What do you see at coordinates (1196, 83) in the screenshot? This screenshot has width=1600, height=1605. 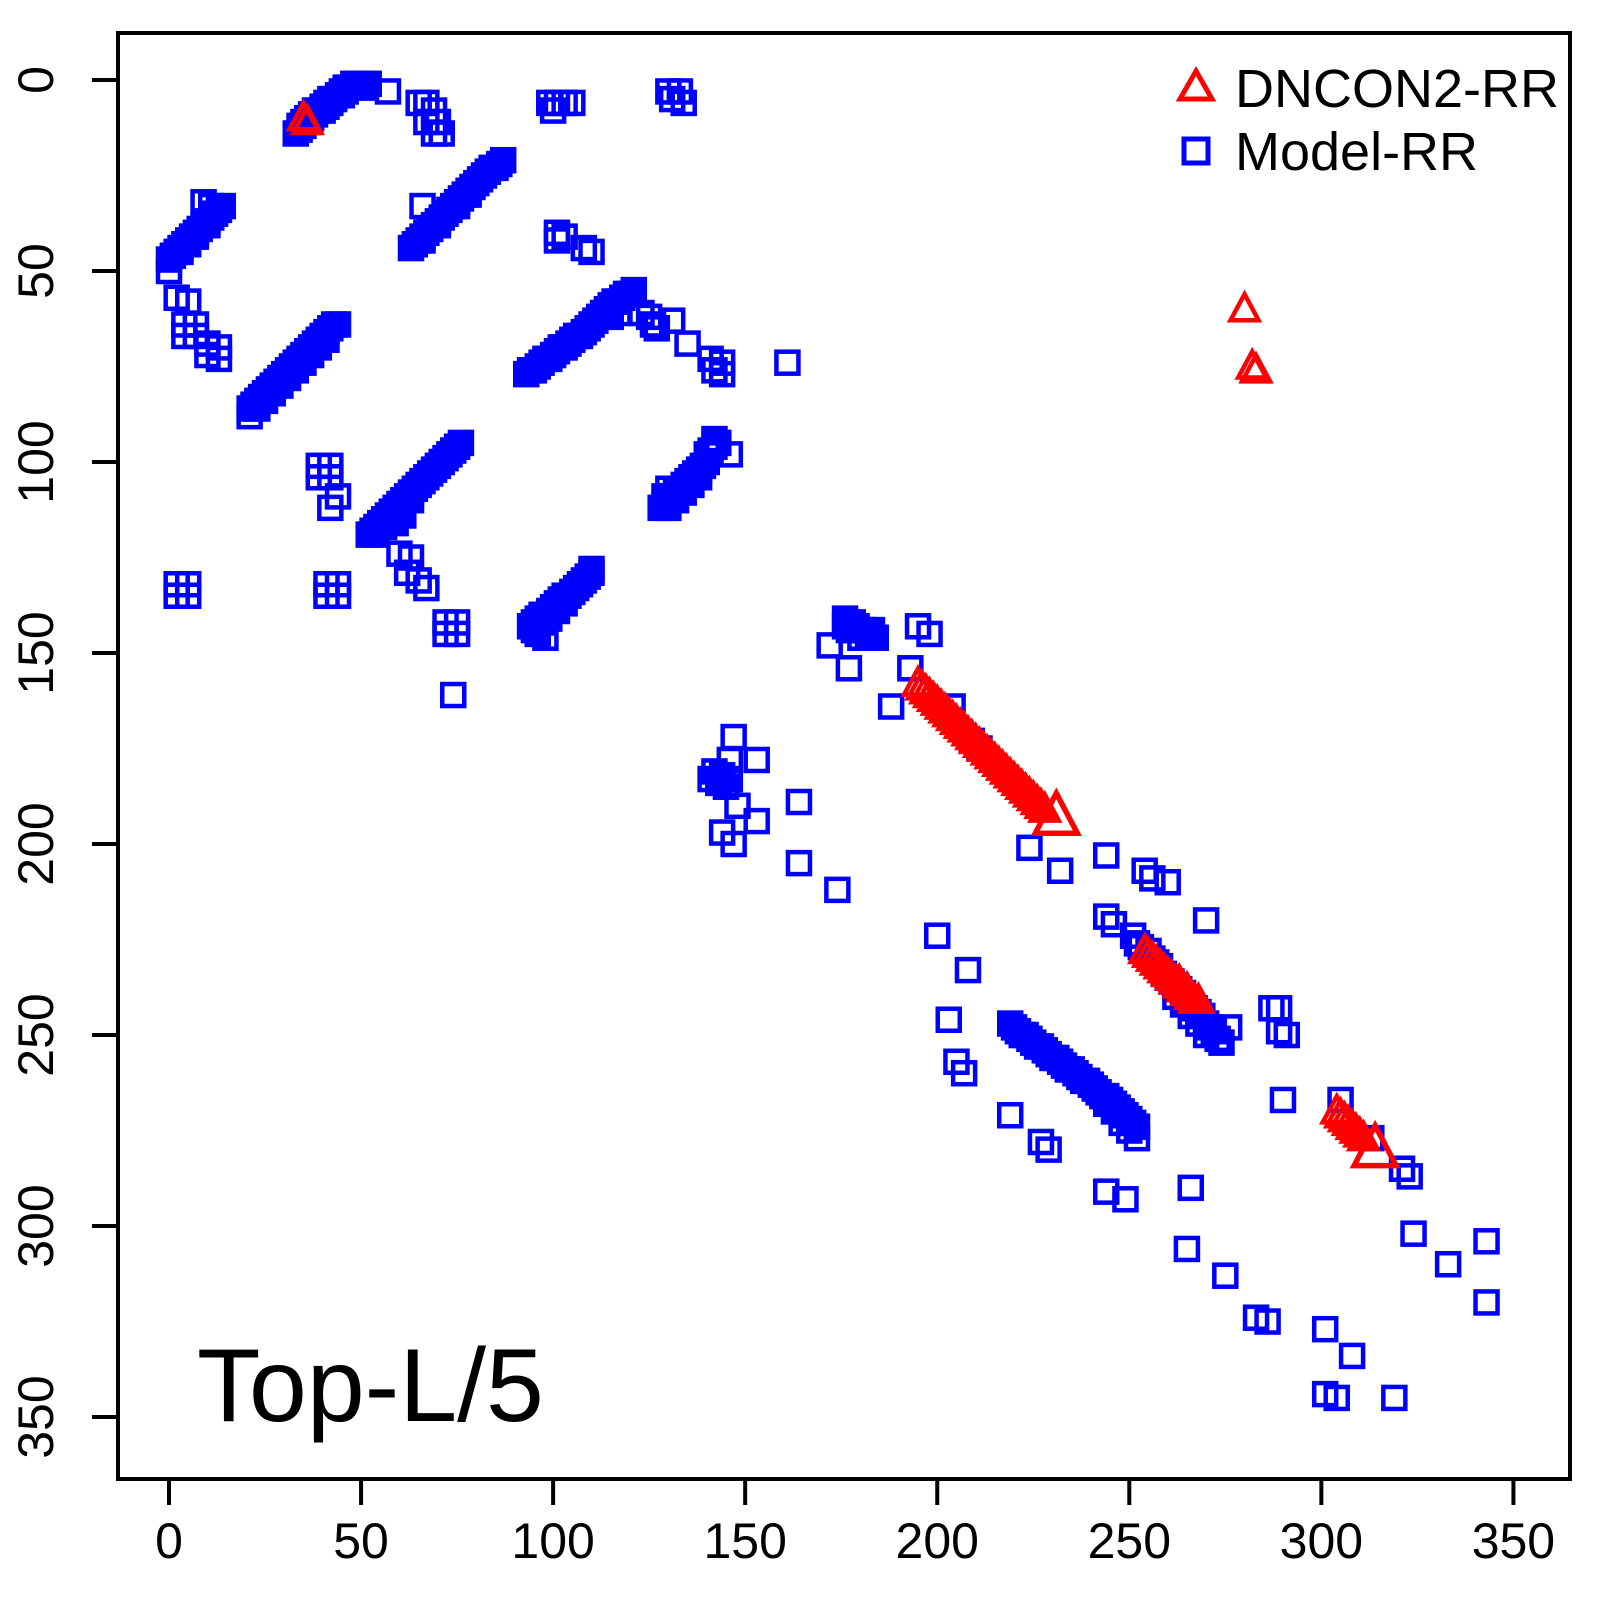 I see `legend-triangle-icon` at bounding box center [1196, 83].